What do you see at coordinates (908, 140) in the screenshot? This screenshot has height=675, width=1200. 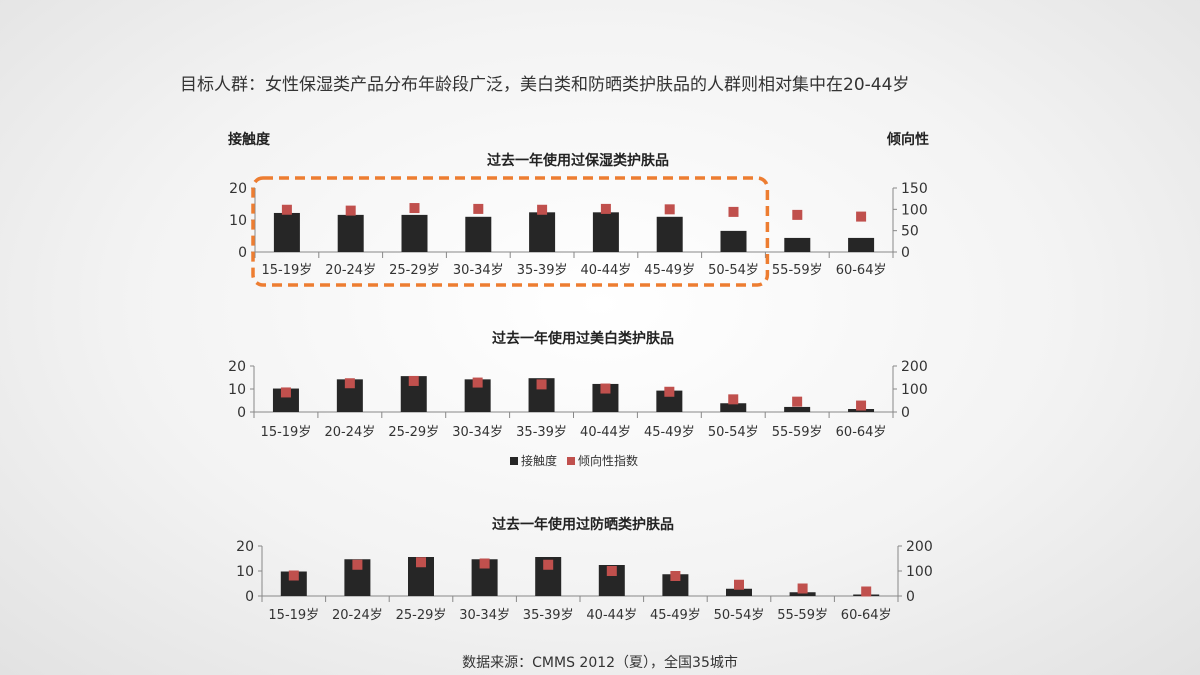 I see `right-axis-caption: 倾向性` at bounding box center [908, 140].